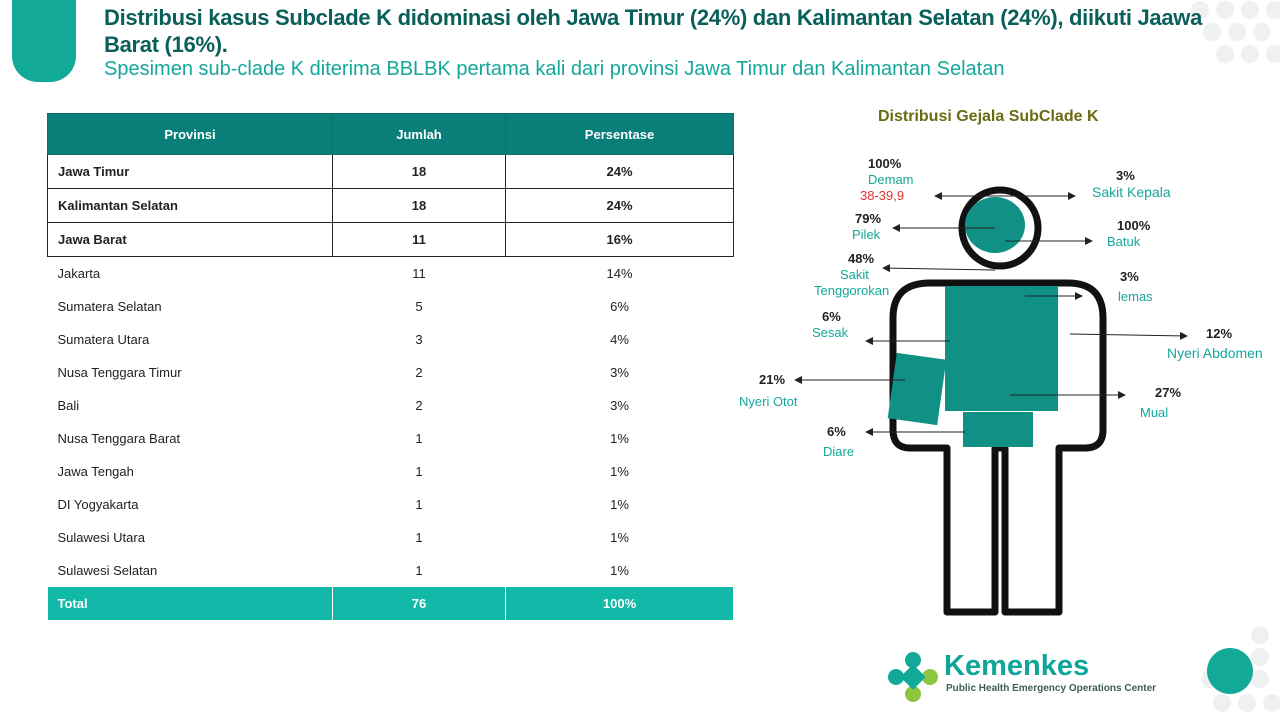 Image resolution: width=1280 pixels, height=720 pixels. Describe the element at coordinates (68, 405) in the screenshot. I see `cell-provinsi: Bali` at that location.